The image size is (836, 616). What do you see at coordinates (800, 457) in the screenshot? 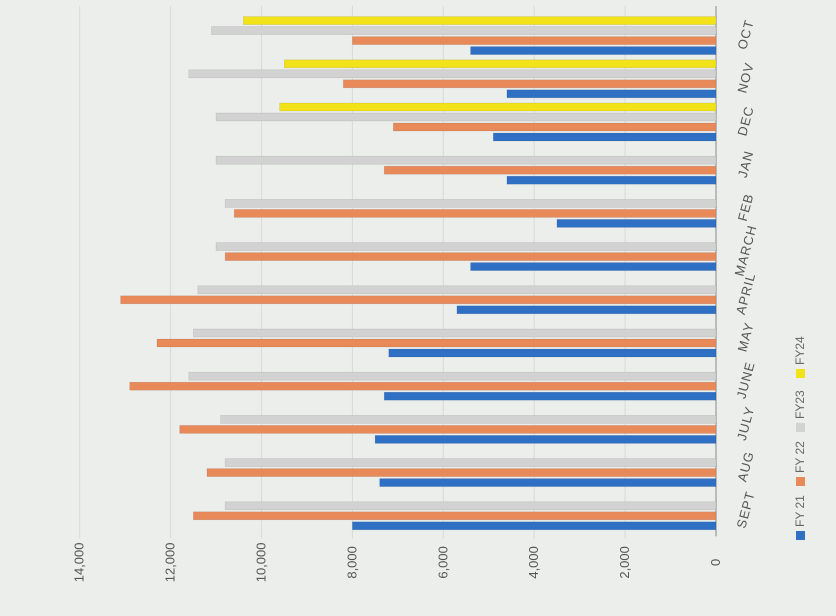
I see `legend-label: FY 22` at bounding box center [800, 457].